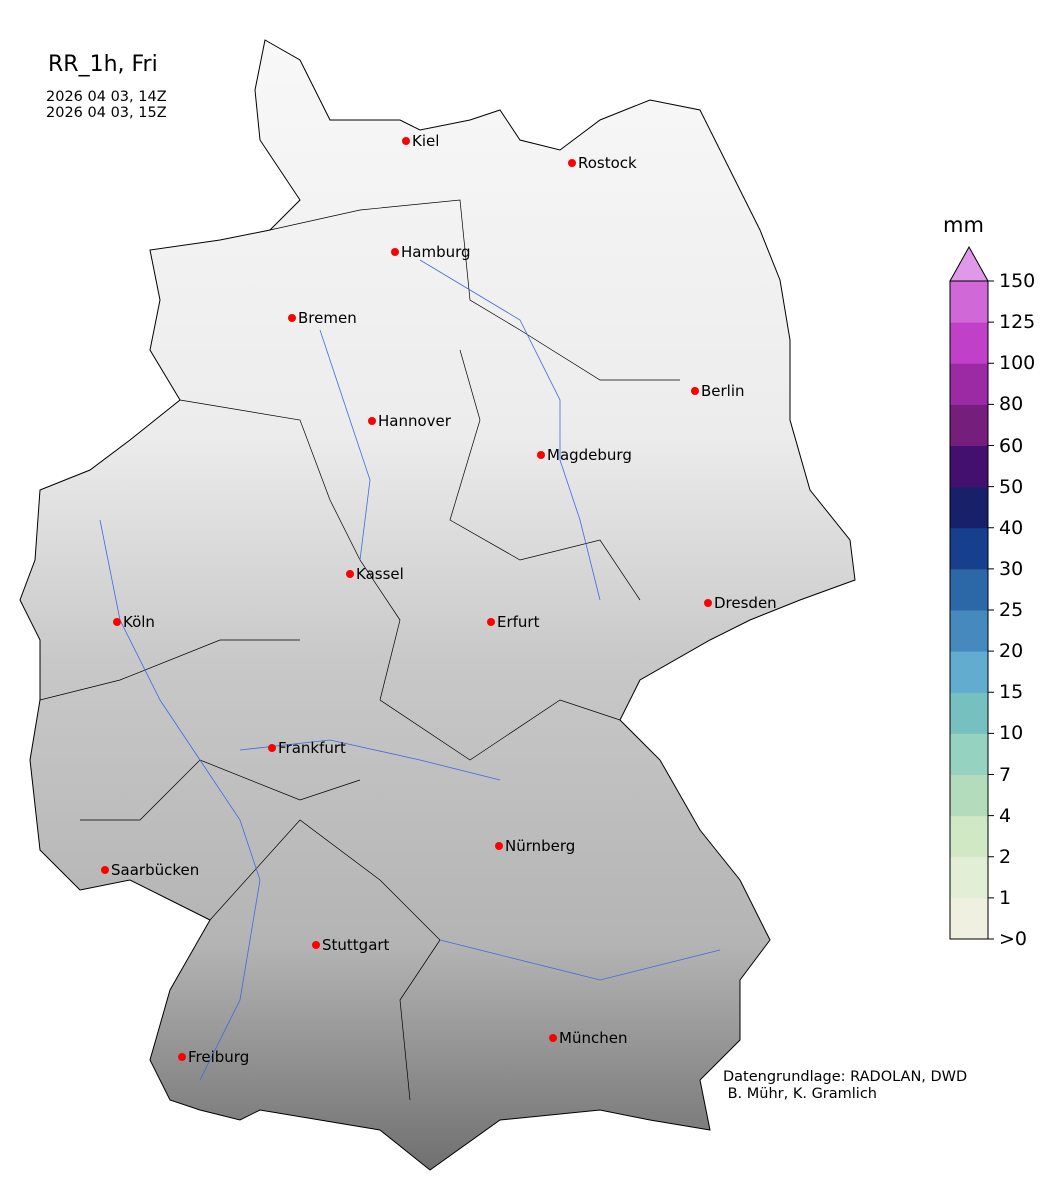 Image resolution: width=1053 pixels, height=1185 pixels. Describe the element at coordinates (518, 622) in the screenshot. I see `city-label: Erfurt` at that location.